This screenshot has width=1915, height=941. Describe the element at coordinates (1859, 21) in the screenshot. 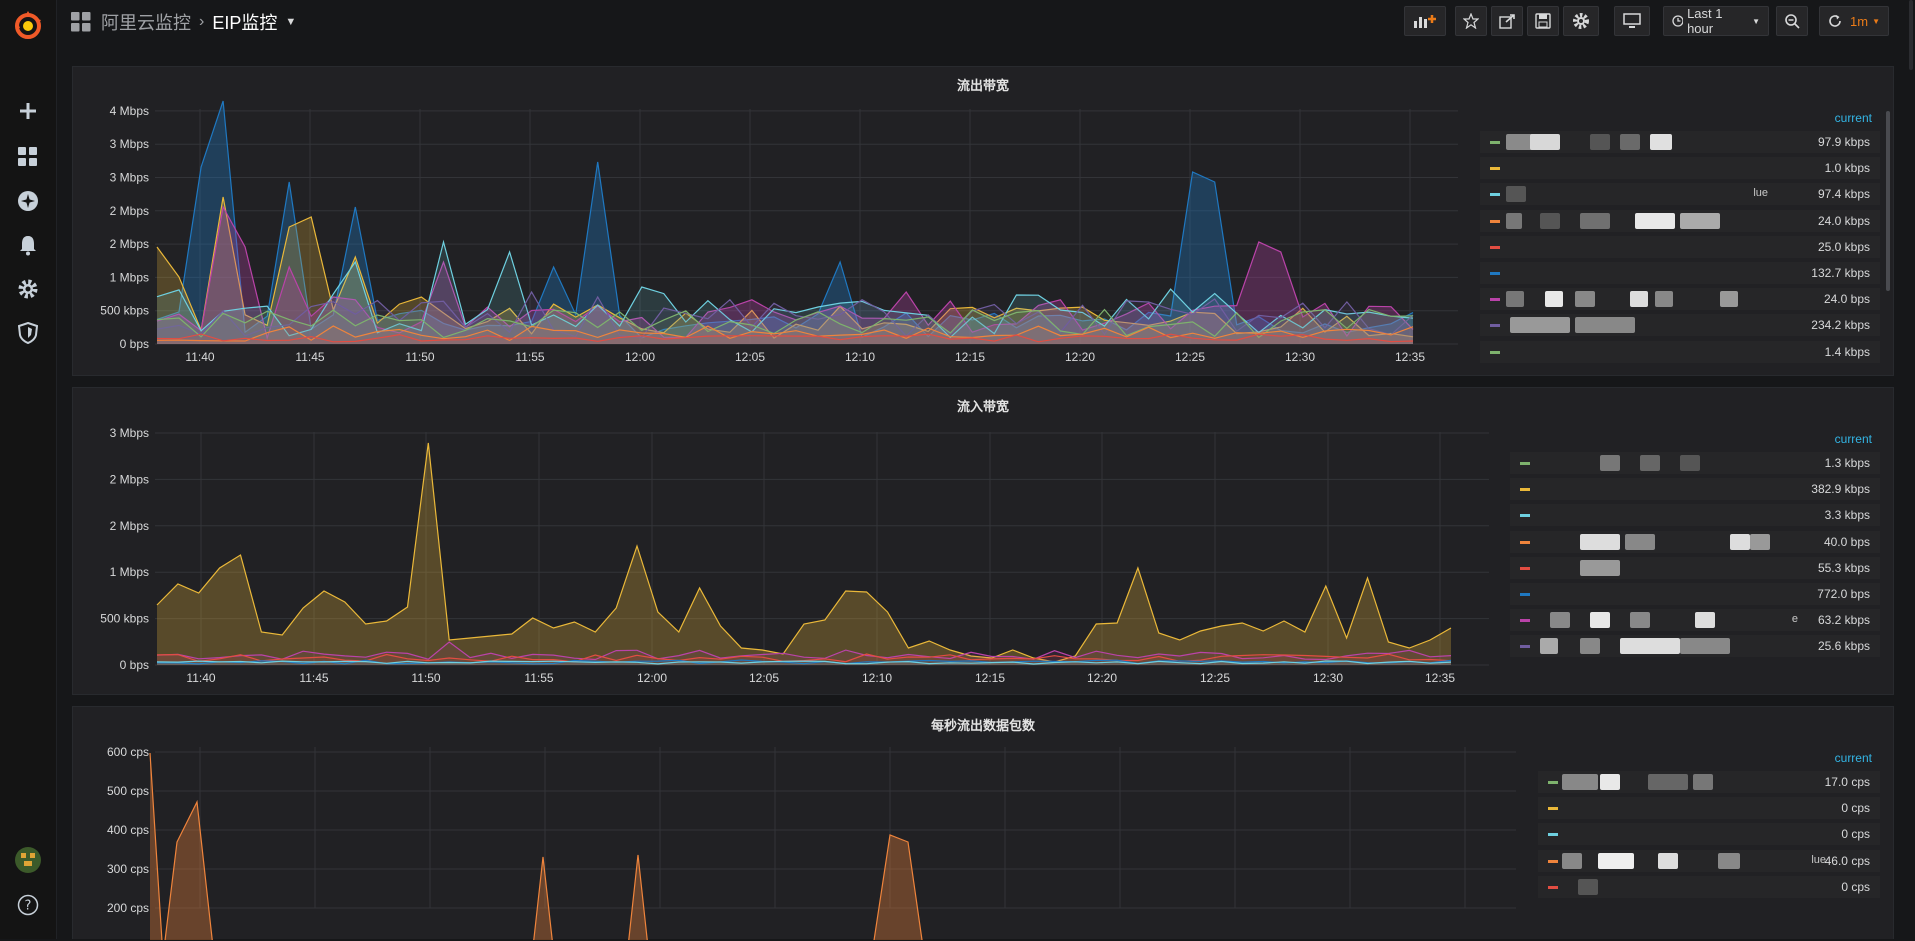

I see `refresh-interval: 1m` at that location.